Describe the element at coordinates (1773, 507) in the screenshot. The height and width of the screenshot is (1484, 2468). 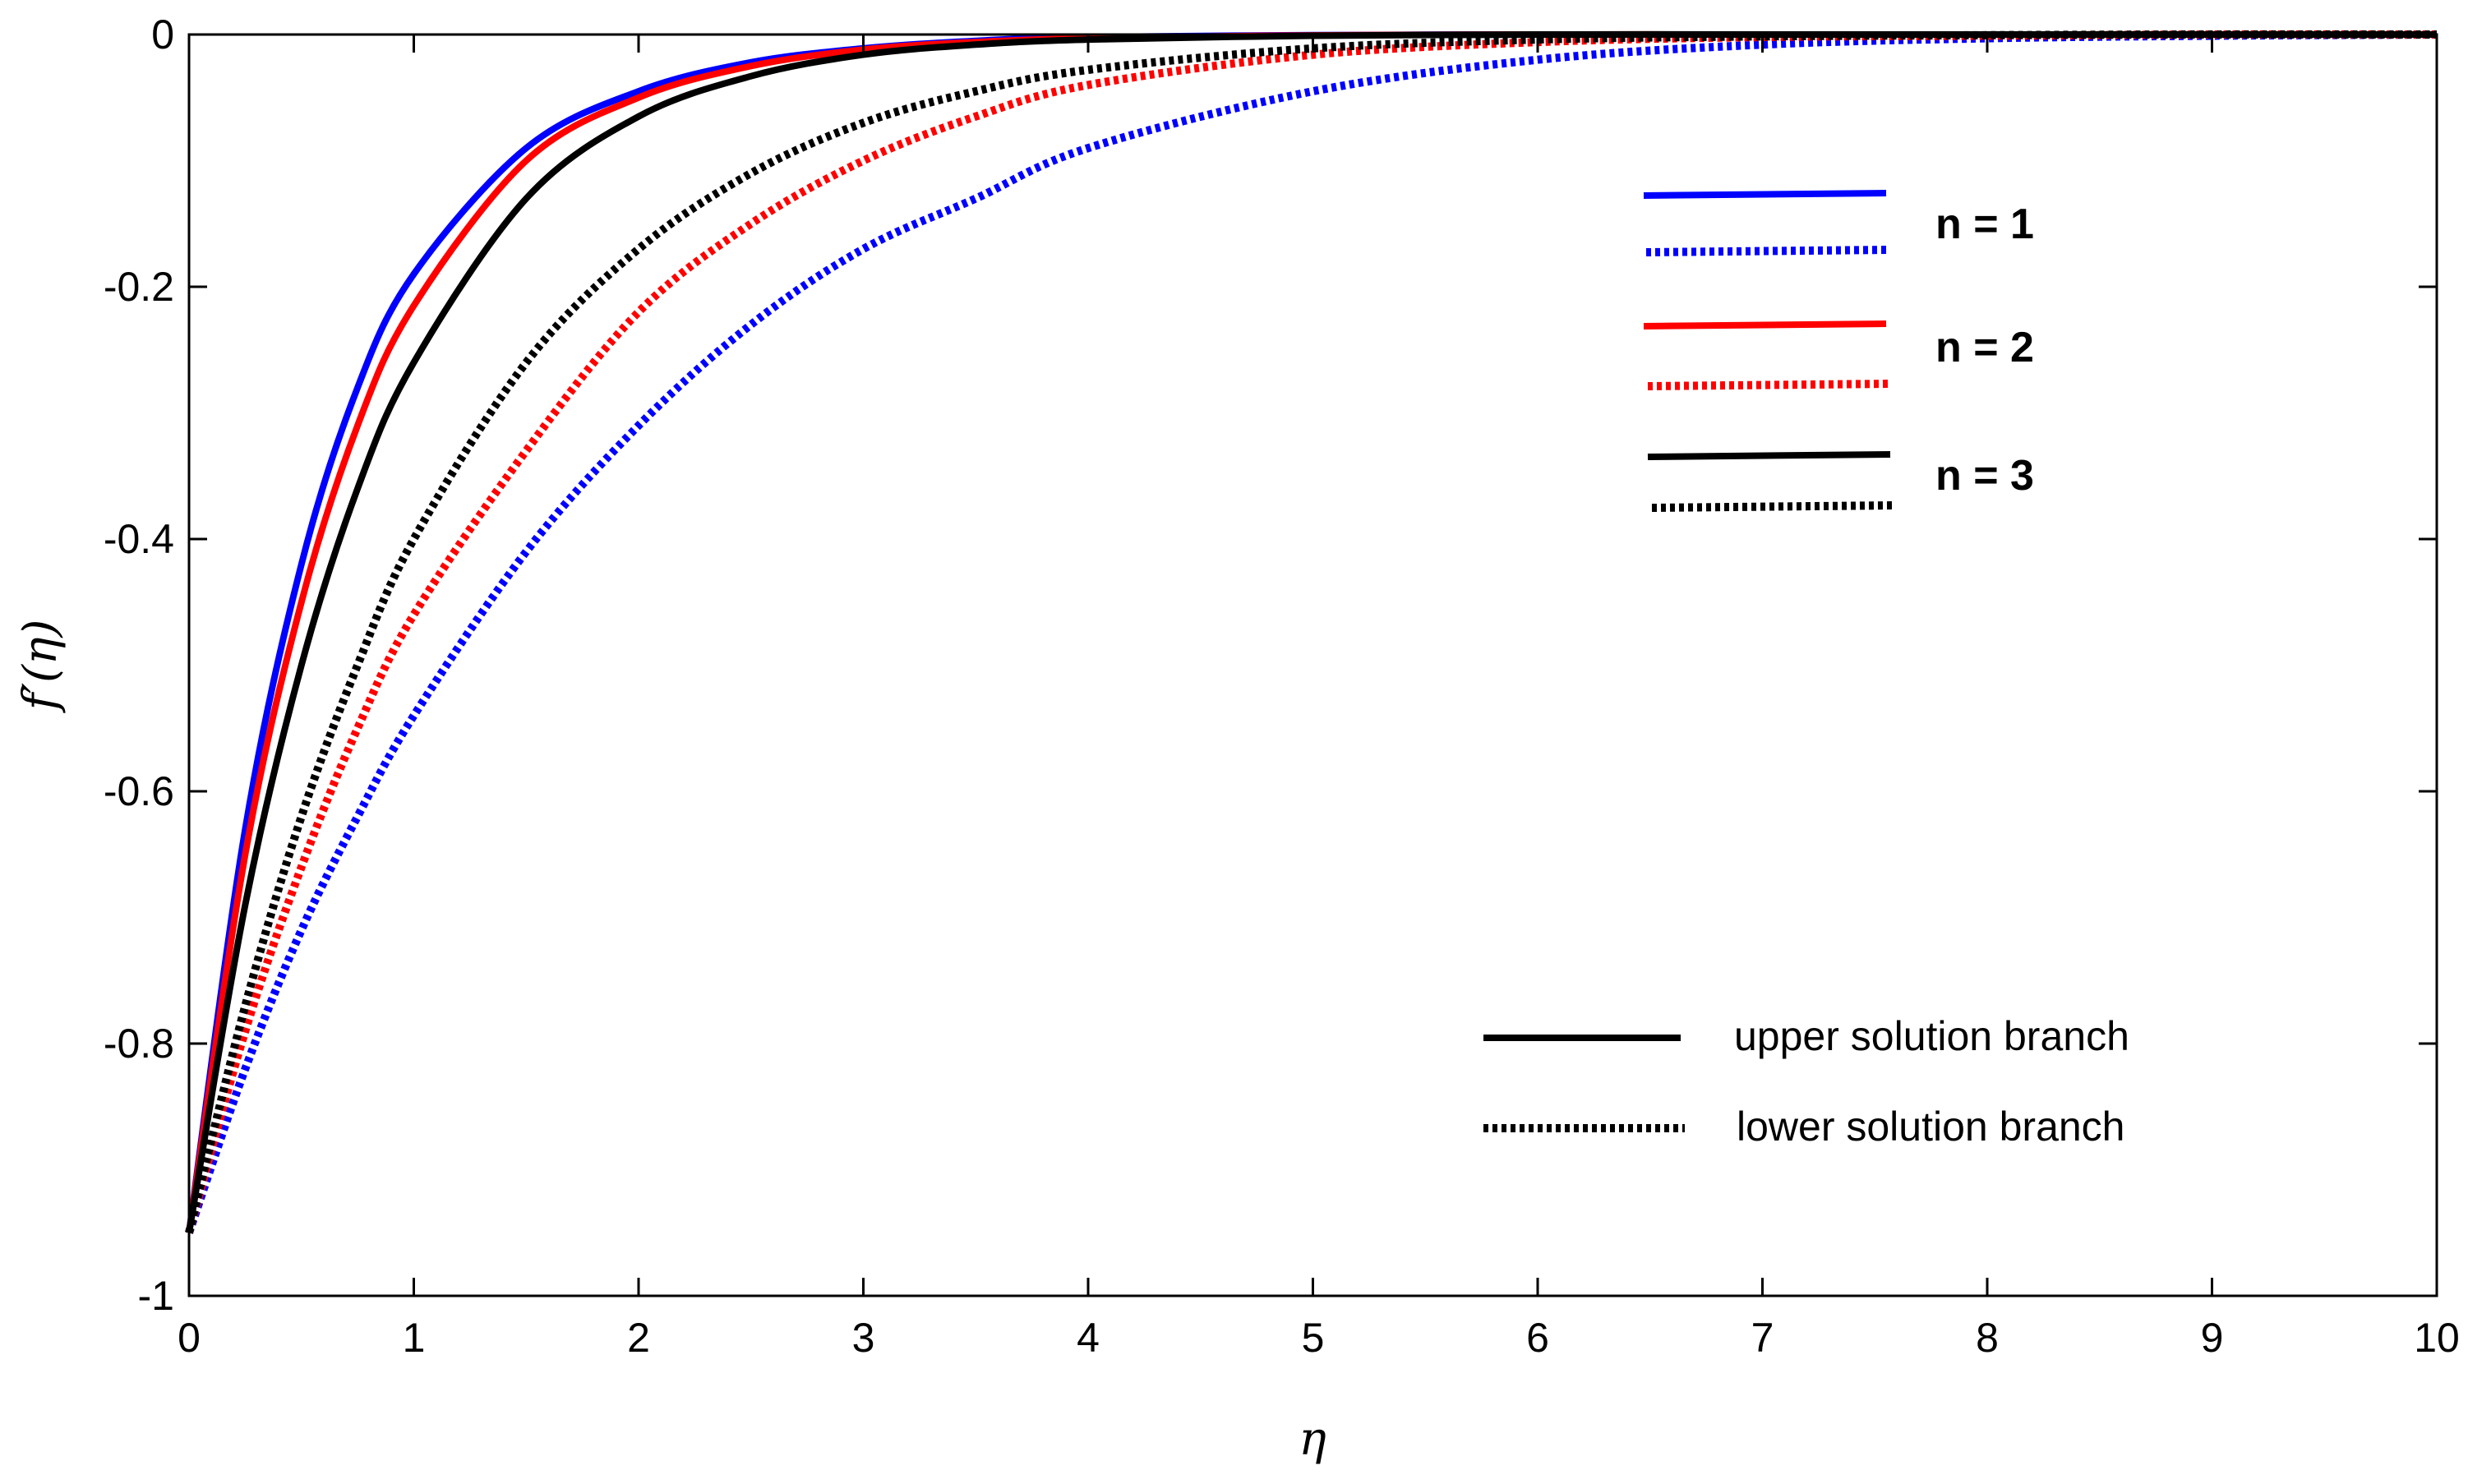
I see `legend-swatch-n3-lower` at that location.